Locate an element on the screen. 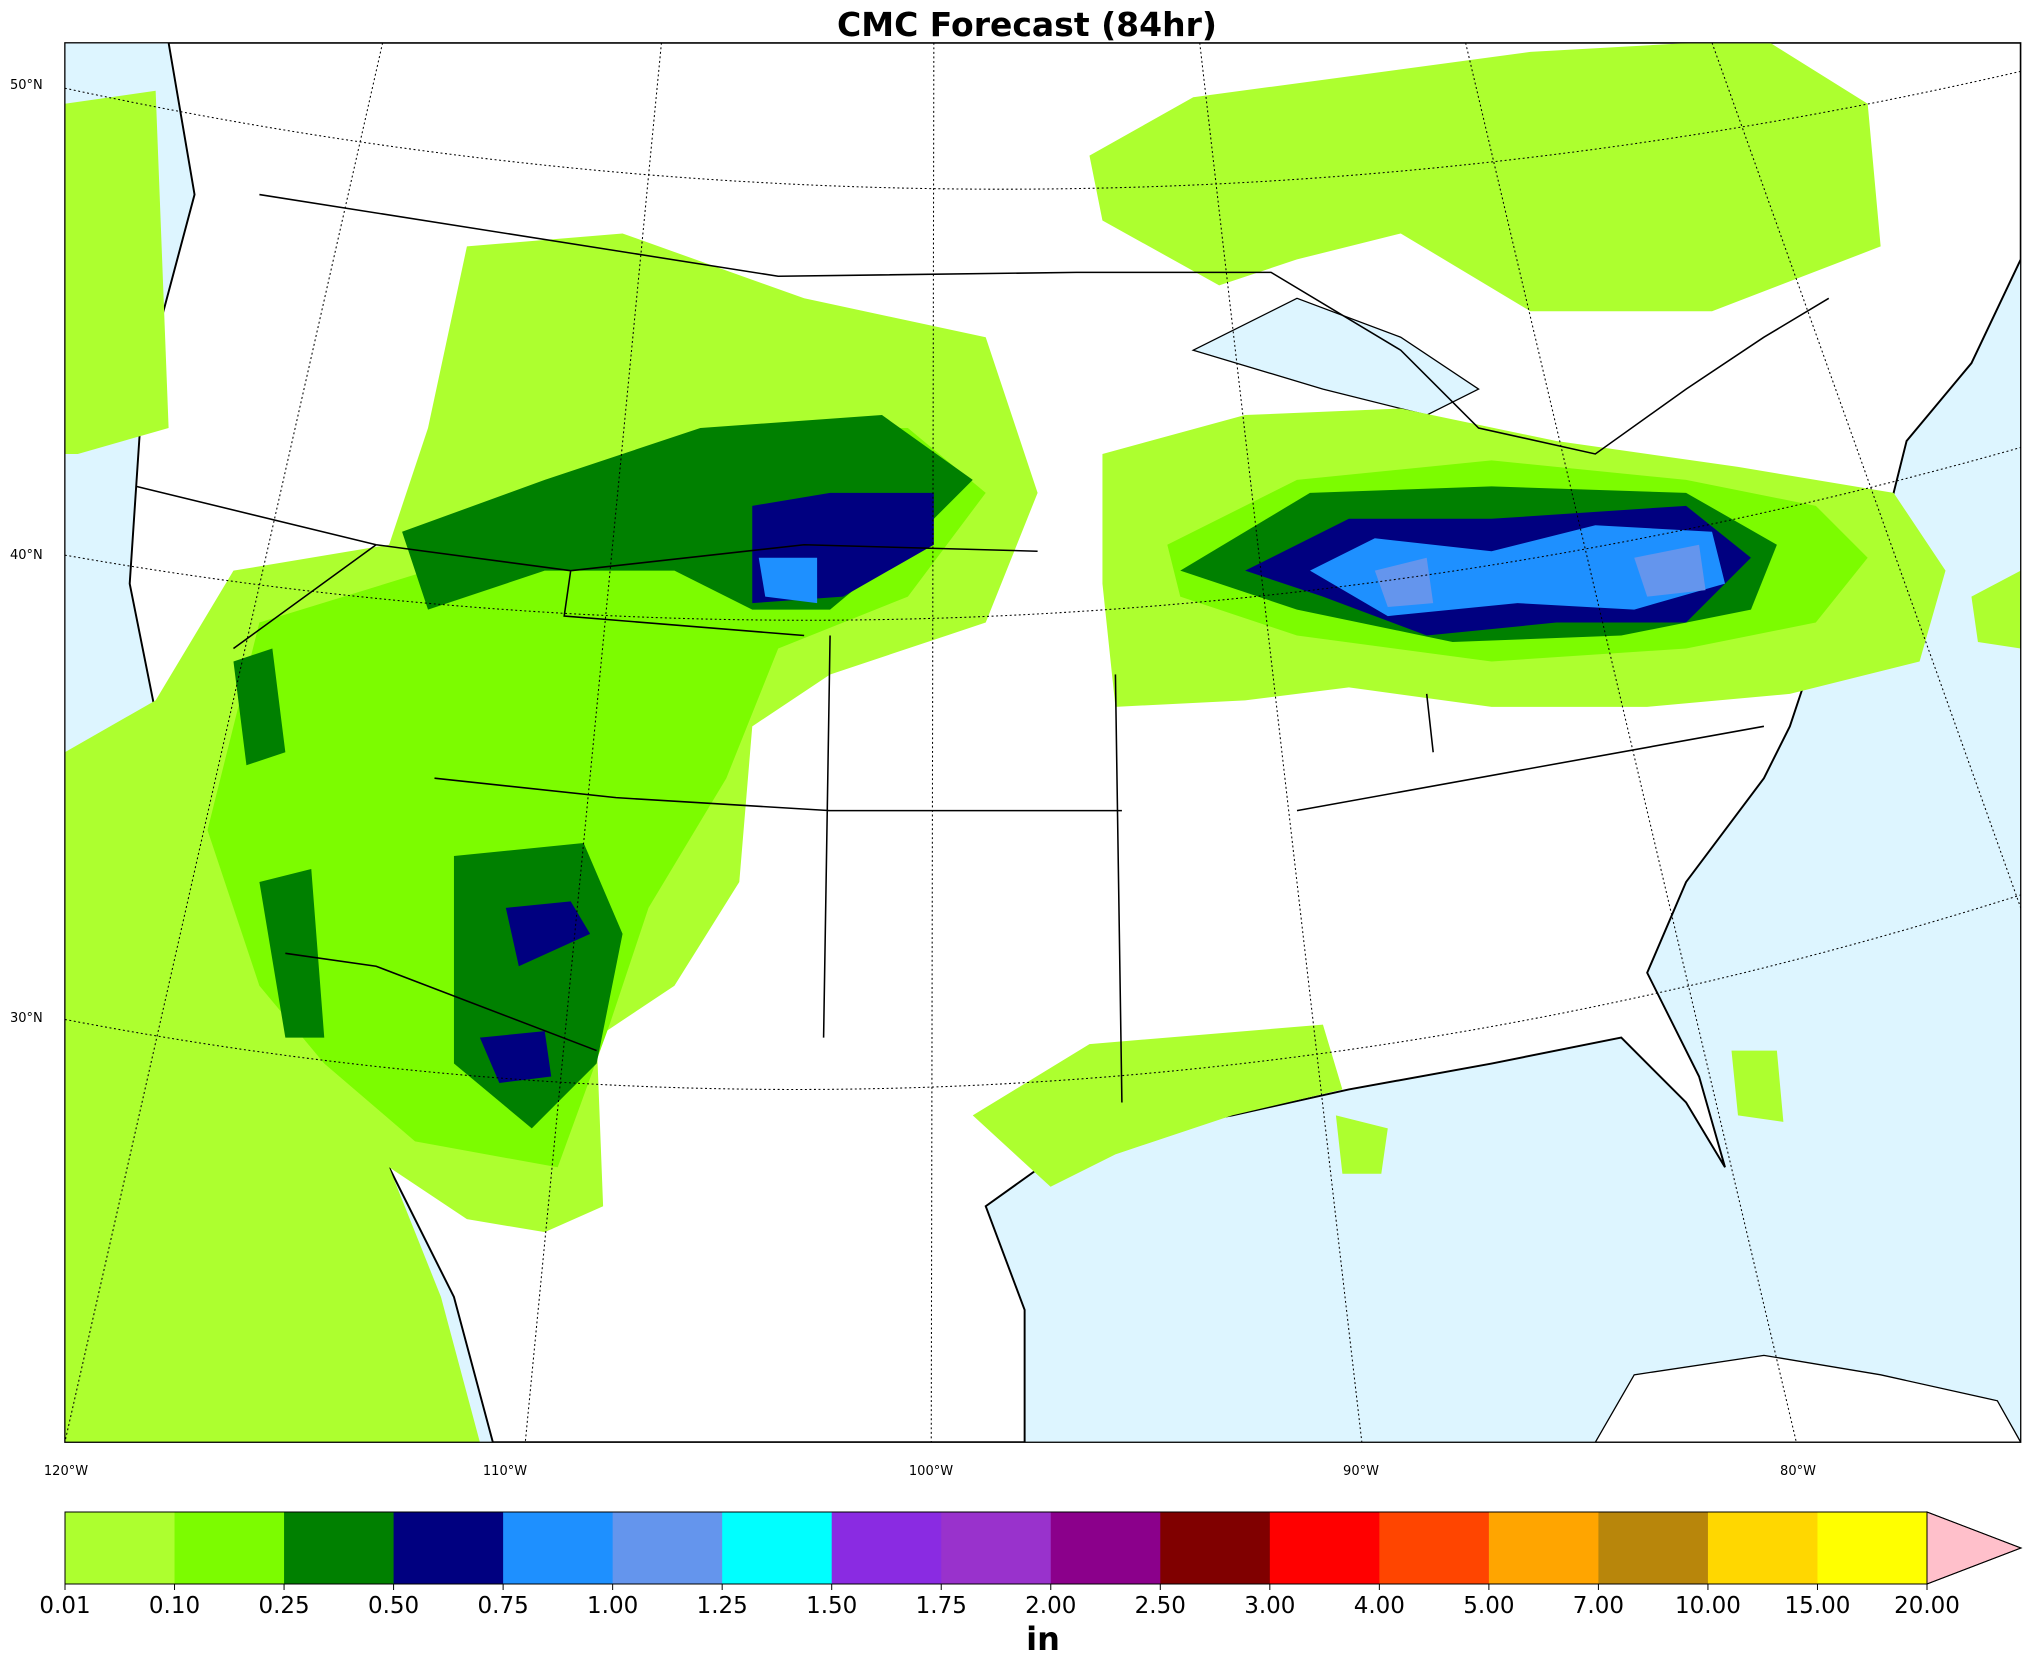 The height and width of the screenshot is (1666, 2034). colorbar-label: 0.01 is located at coordinates (64, 1606).